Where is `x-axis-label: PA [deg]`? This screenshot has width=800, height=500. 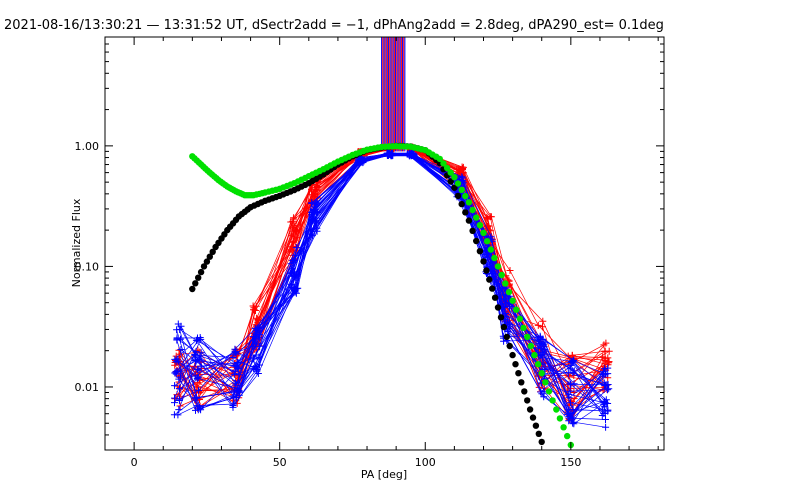 x-axis-label: PA [deg] is located at coordinates (384, 474).